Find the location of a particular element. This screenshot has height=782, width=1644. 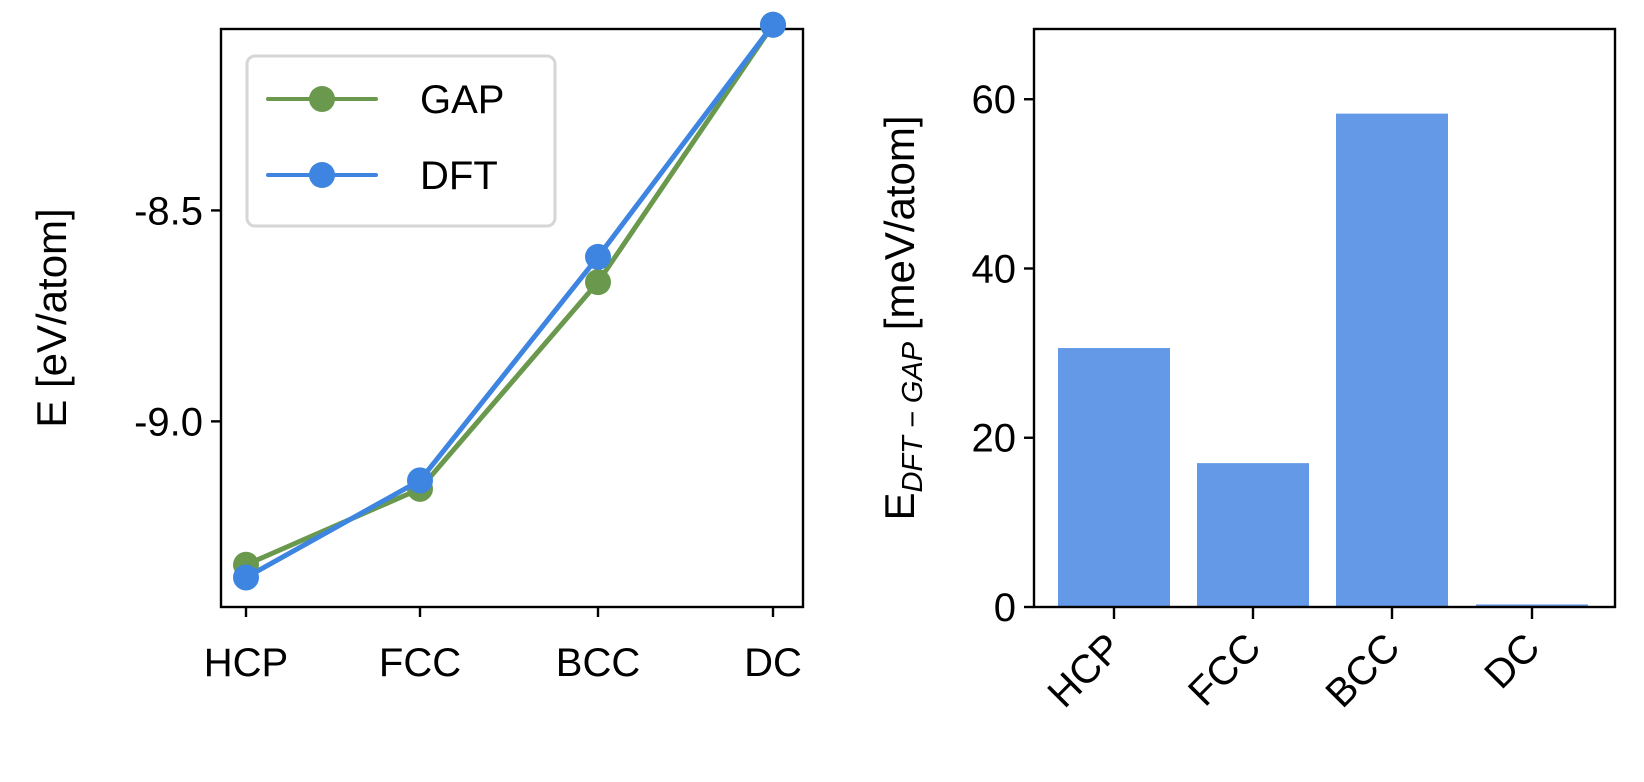

gap-point-bcc is located at coordinates (598, 282).